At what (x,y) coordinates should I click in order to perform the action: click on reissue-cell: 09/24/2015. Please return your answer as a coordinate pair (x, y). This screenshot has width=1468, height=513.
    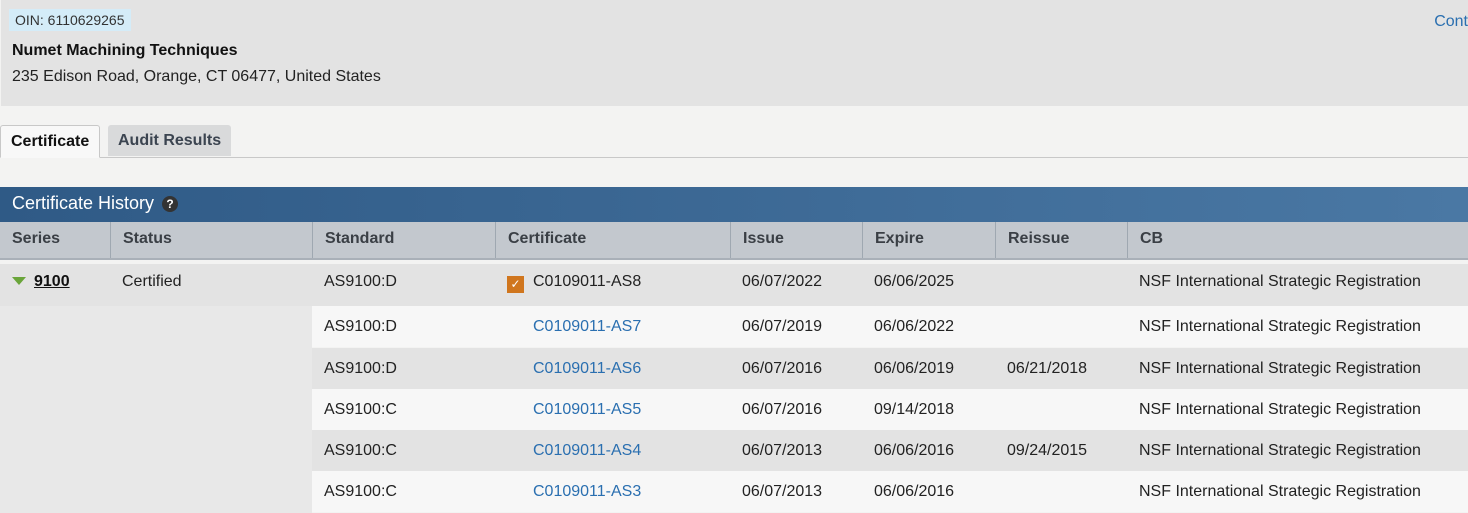
    Looking at the image, I should click on (1041, 450).